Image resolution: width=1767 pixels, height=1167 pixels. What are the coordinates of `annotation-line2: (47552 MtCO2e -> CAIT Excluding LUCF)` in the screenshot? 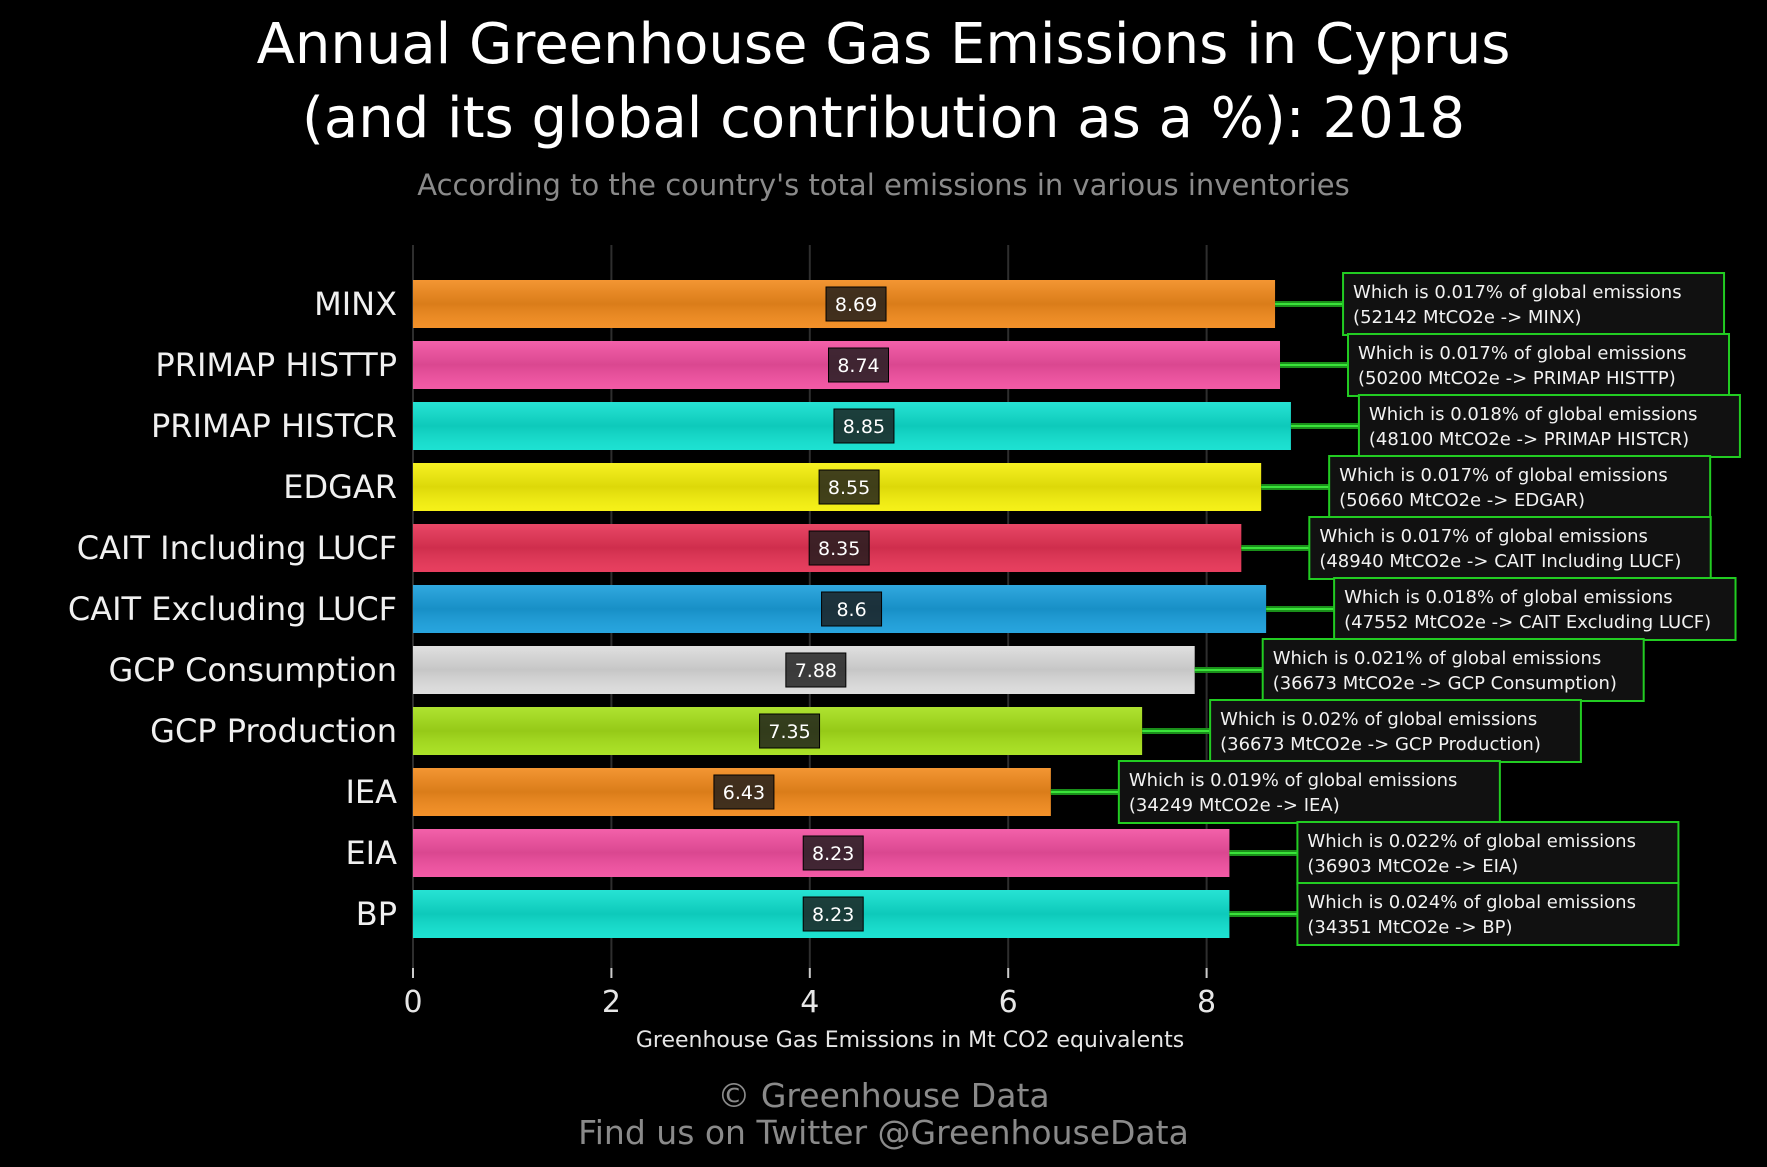 It's located at (1527, 622).